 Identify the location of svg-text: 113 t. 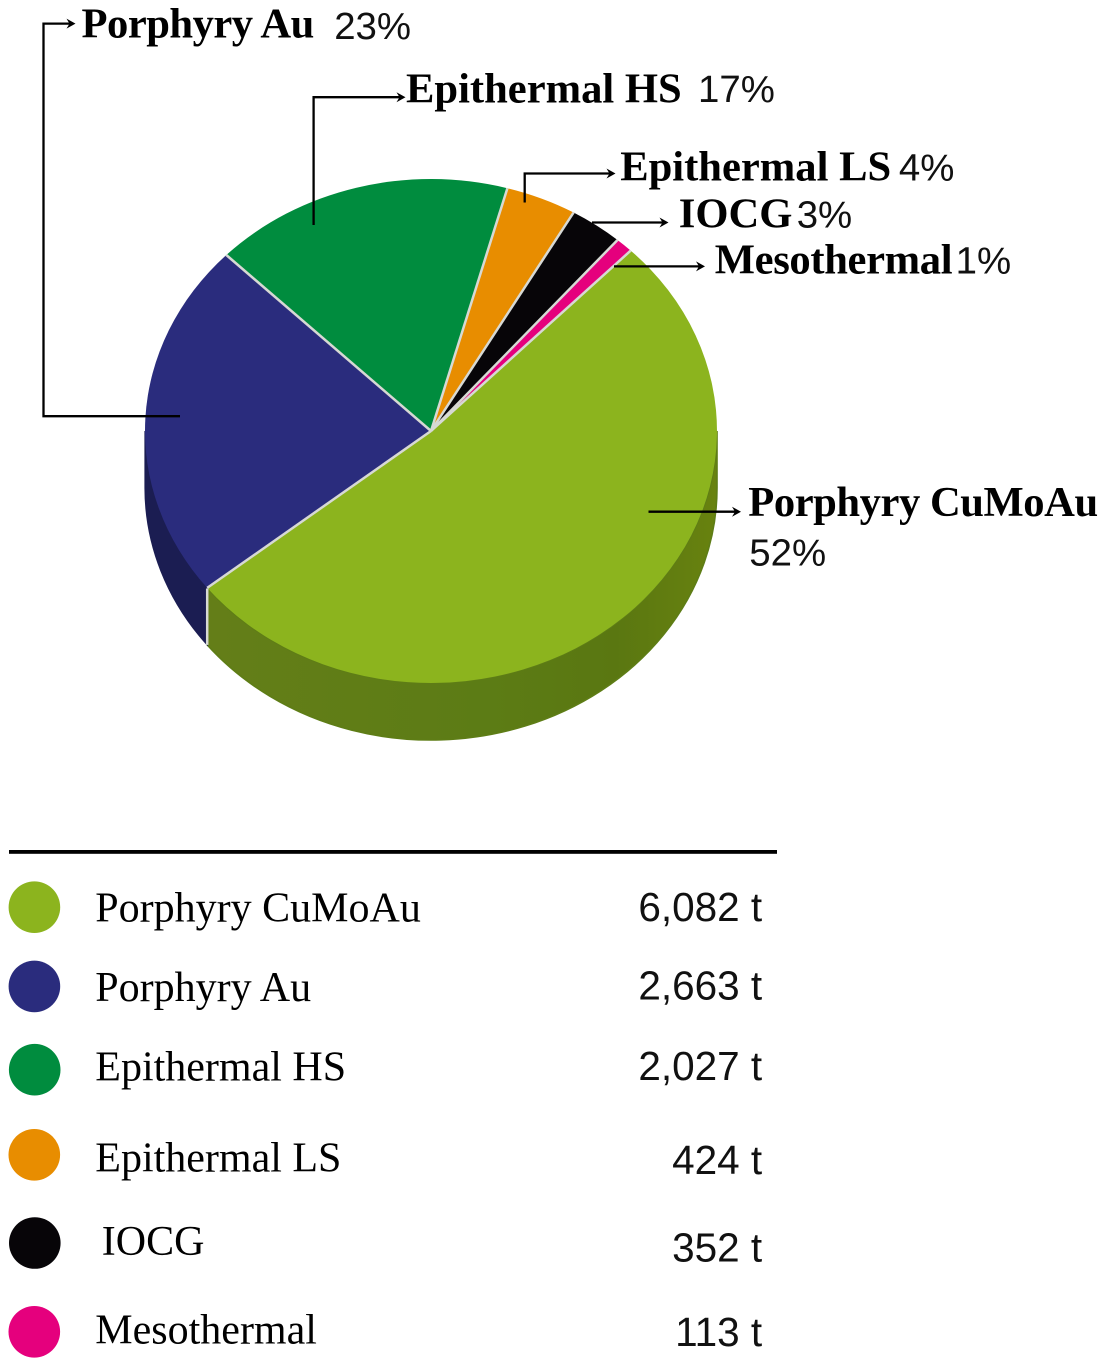
(718, 1332).